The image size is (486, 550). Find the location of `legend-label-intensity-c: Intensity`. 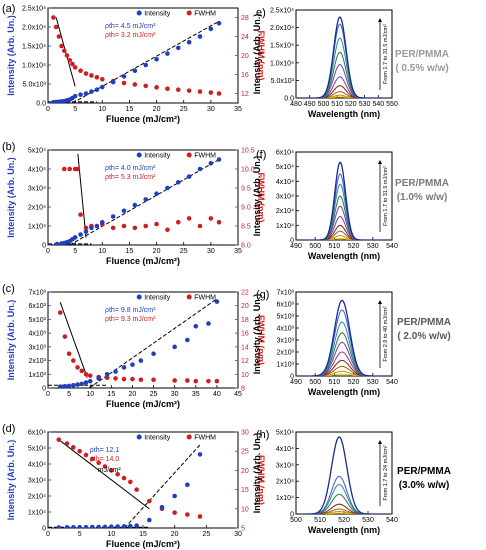

legend-label-intensity-c: Intensity is located at coordinates (157, 298).